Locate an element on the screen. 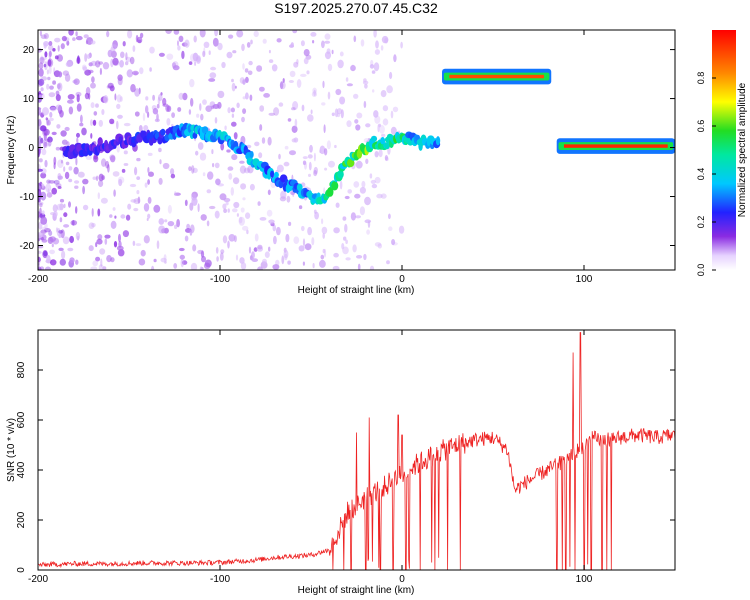 This screenshot has width=750, height=600. colorbar-tick-label: 0.6 is located at coordinates (701, 126).